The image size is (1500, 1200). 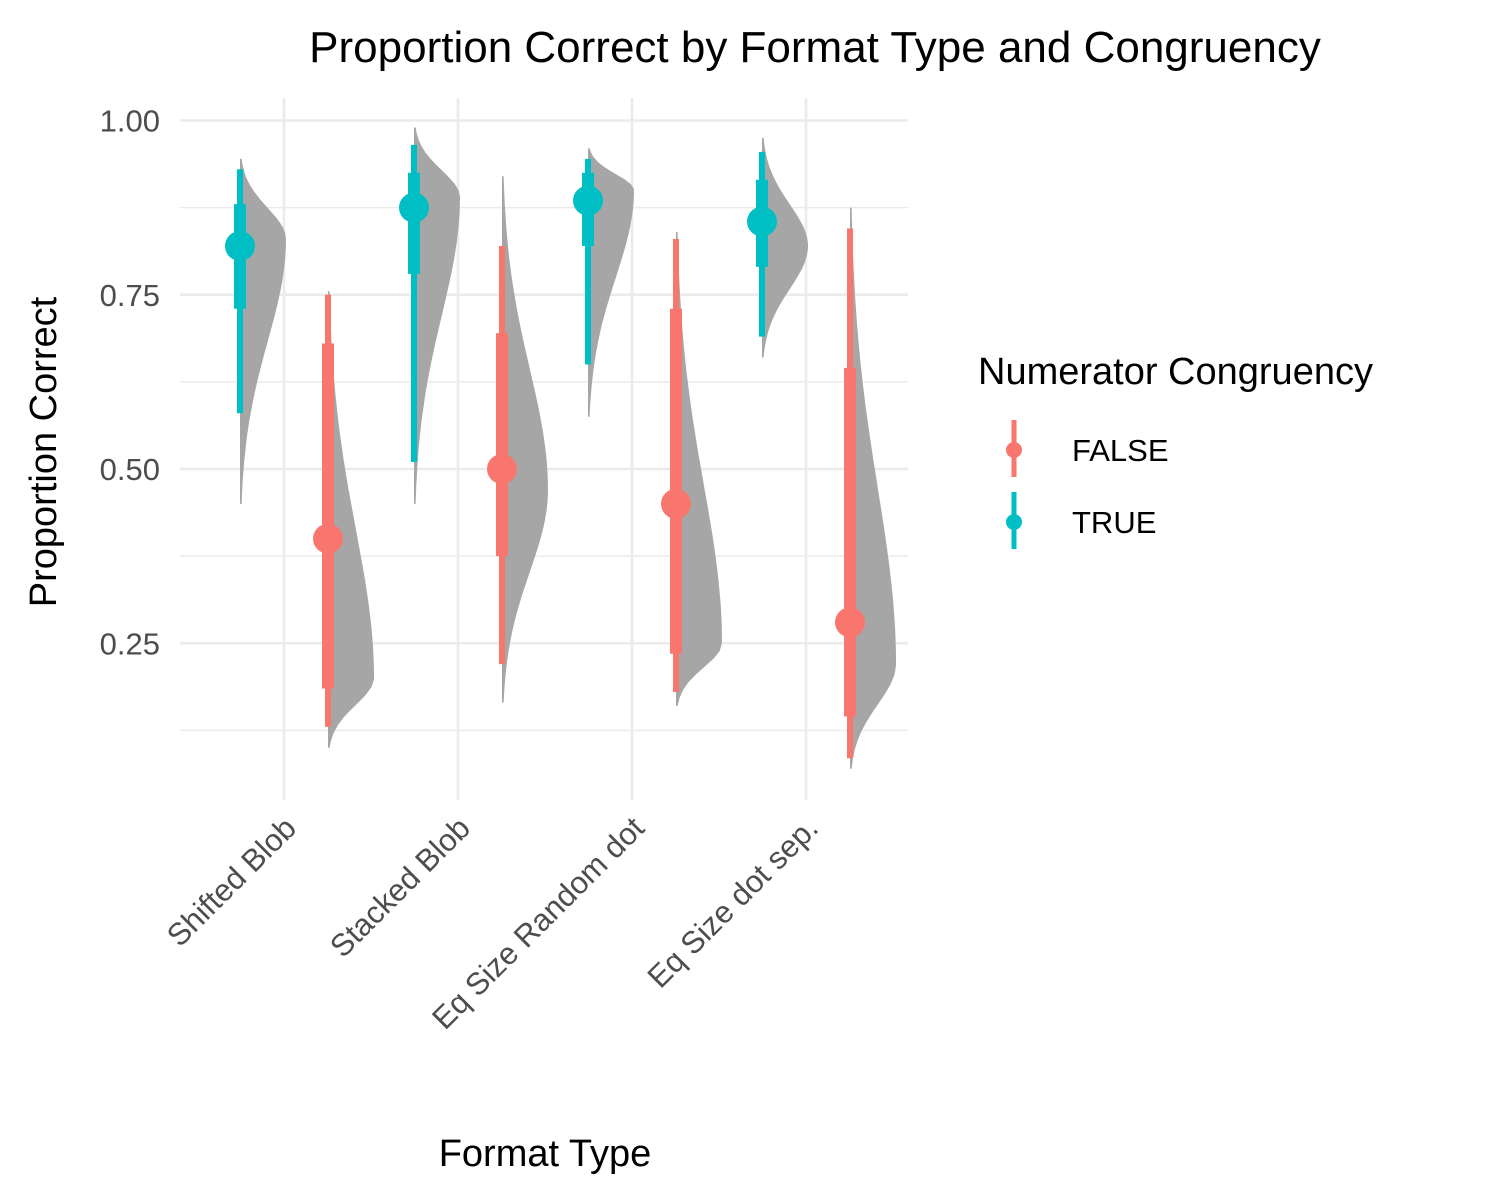 What do you see at coordinates (400, 887) in the screenshot?
I see `x-tick-label: Stacked Blob` at bounding box center [400, 887].